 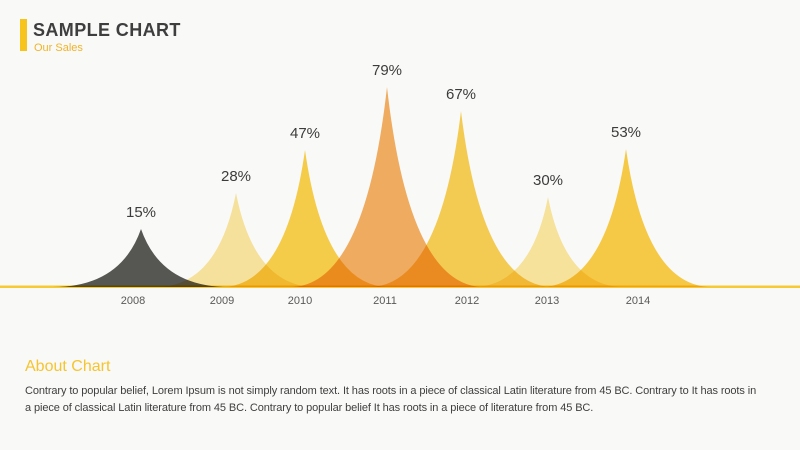 What do you see at coordinates (23, 35) in the screenshot?
I see `title-accent-bar` at bounding box center [23, 35].